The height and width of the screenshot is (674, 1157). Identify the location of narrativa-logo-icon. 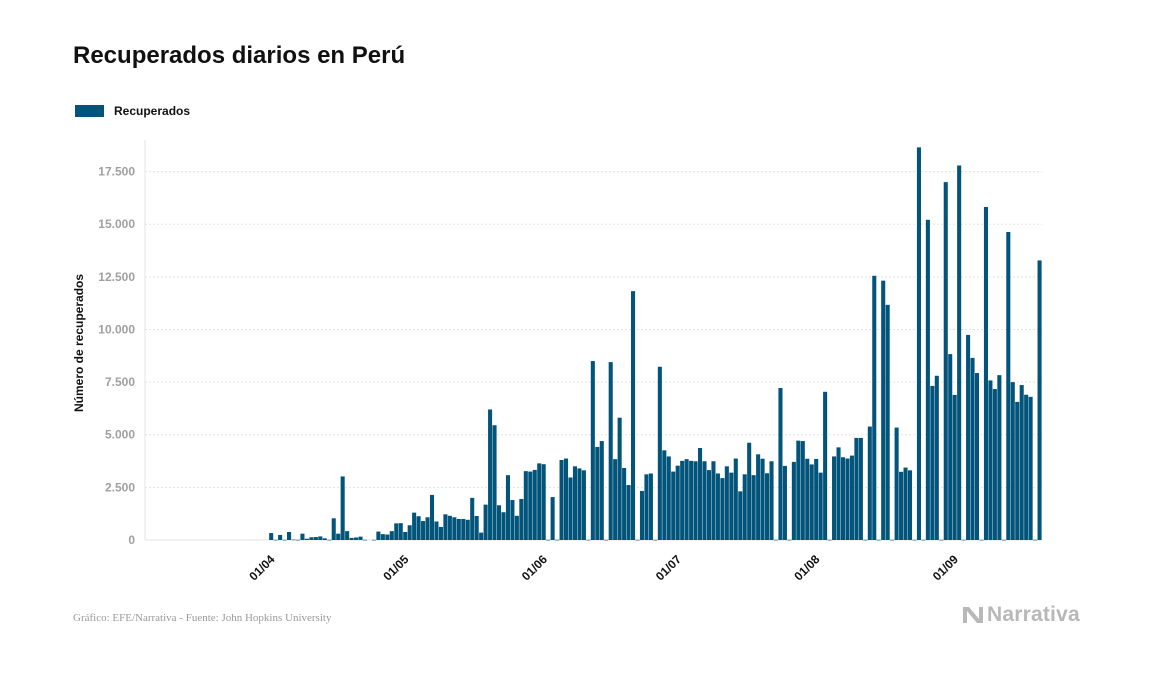
(973, 615).